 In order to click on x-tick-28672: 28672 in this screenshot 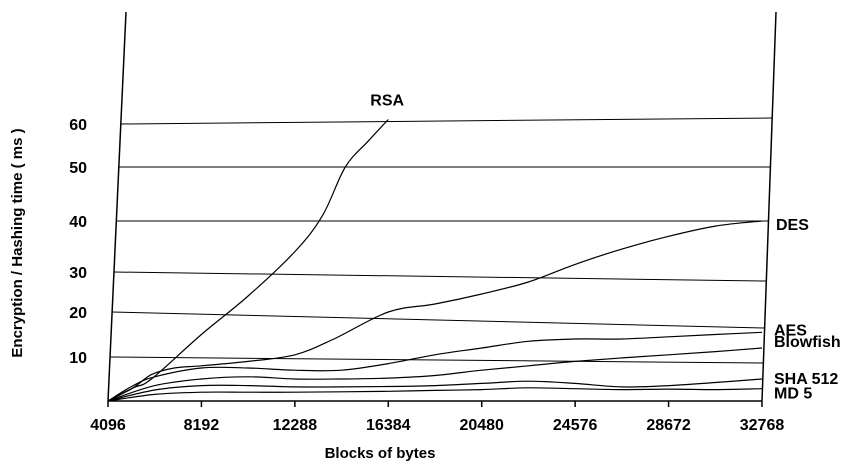, I will do `click(668, 425)`.